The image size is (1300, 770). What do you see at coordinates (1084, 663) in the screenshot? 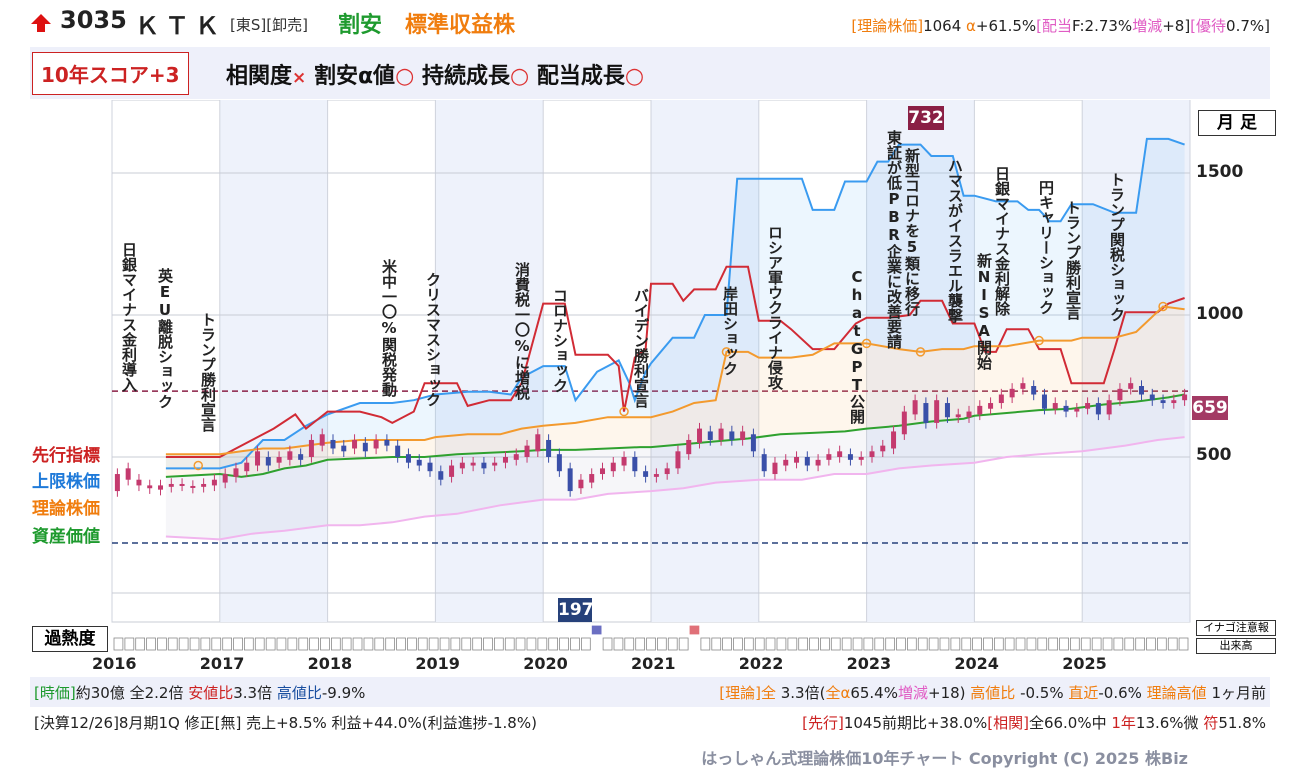
I see `year-label-2025: 2025` at bounding box center [1084, 663].